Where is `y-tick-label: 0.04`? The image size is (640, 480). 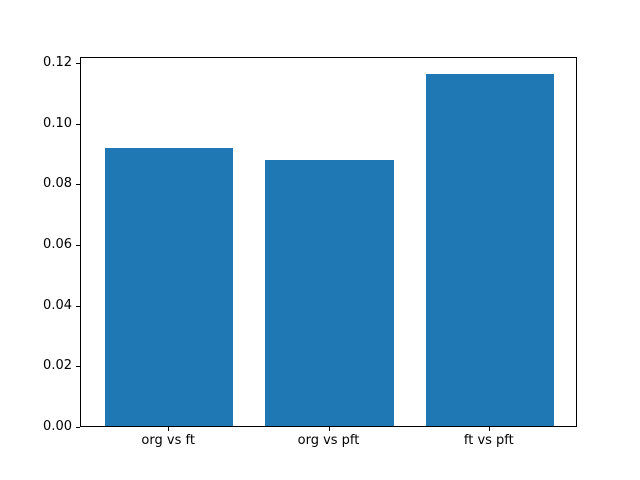
y-tick-label: 0.04 is located at coordinates (57, 305).